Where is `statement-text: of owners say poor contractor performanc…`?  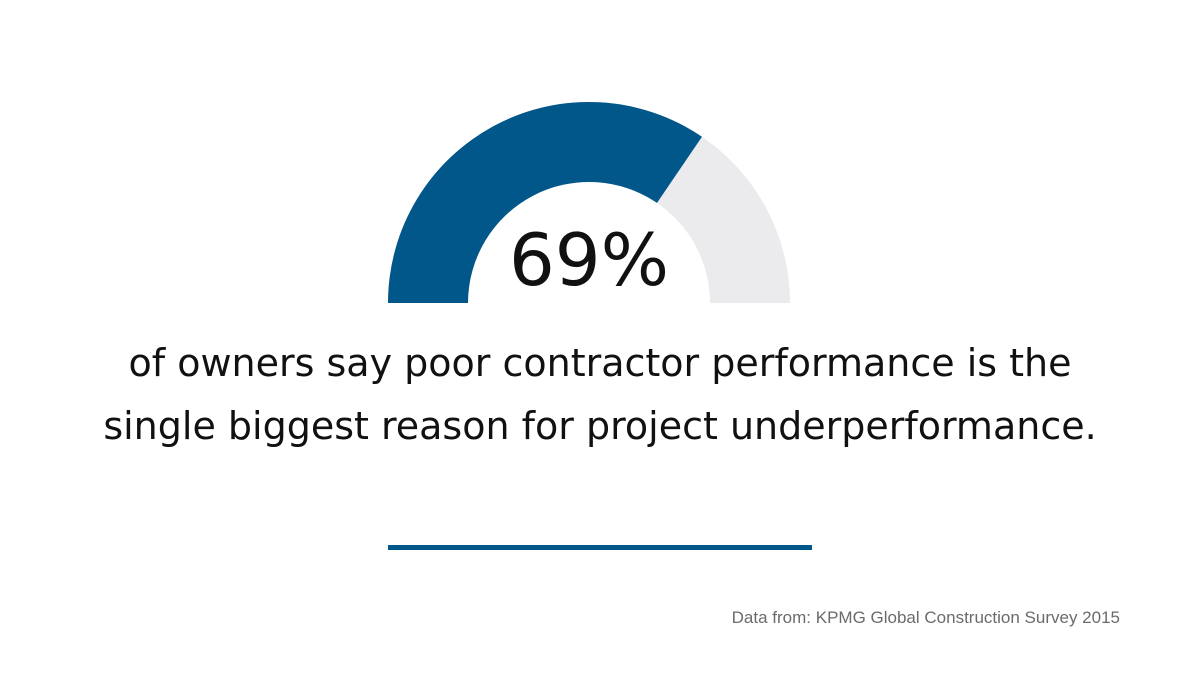 statement-text: of owners say poor contractor performanc… is located at coordinates (600, 394).